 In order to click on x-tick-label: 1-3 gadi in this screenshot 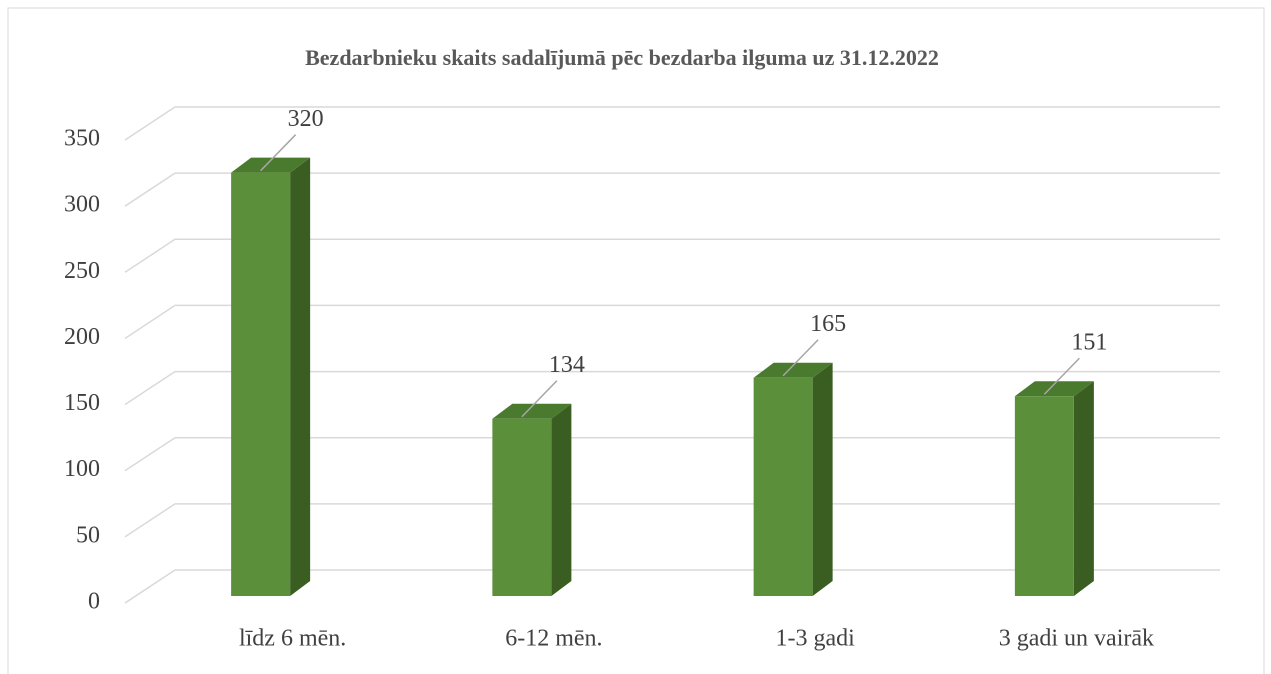, I will do `click(815, 639)`.